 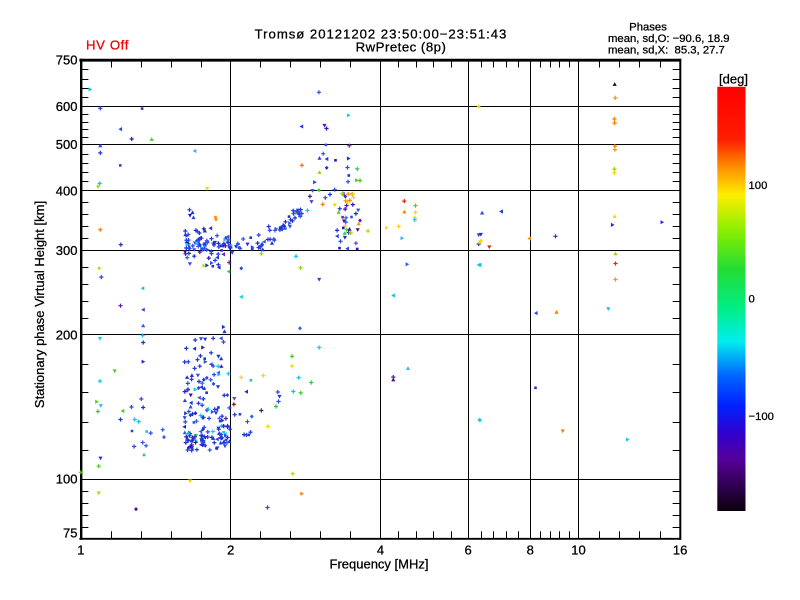 What do you see at coordinates (578, 550) in the screenshot?
I see `svg-text: 10` at bounding box center [578, 550].